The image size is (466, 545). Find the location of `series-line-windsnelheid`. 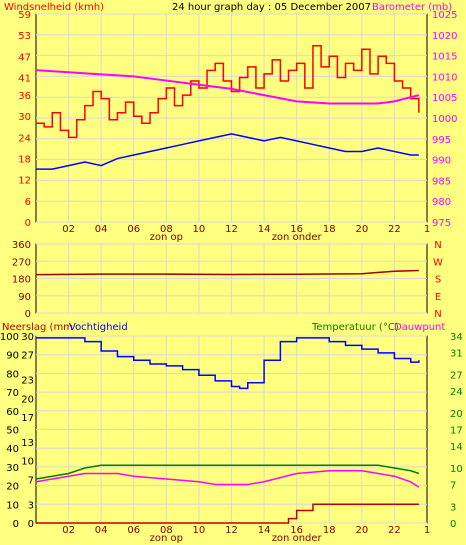

series-line-windsnelheid is located at coordinates (228, 91).